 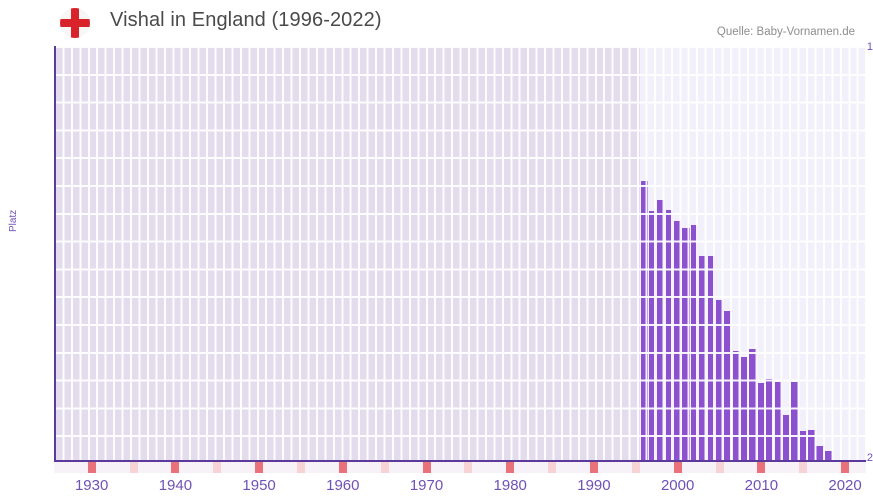 I want to click on flag-cross-vertical, so click(x=75, y=23).